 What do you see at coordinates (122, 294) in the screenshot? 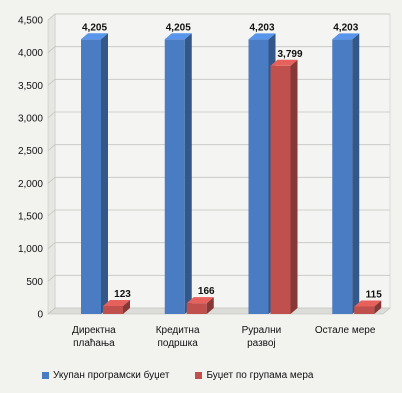
I see `data-label-series-2: 123` at bounding box center [122, 294].